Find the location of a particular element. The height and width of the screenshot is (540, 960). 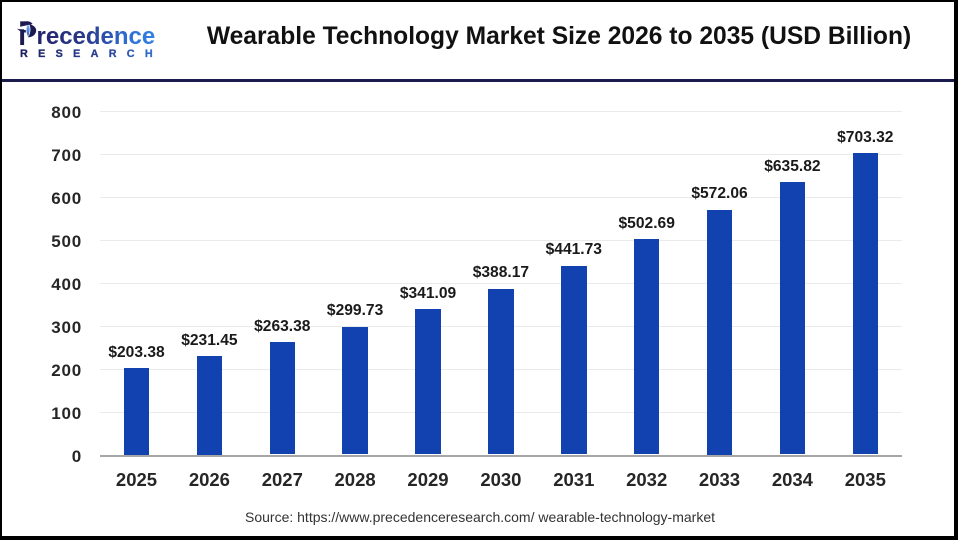

svg-text: RESEARCH is located at coordinates (90, 54).